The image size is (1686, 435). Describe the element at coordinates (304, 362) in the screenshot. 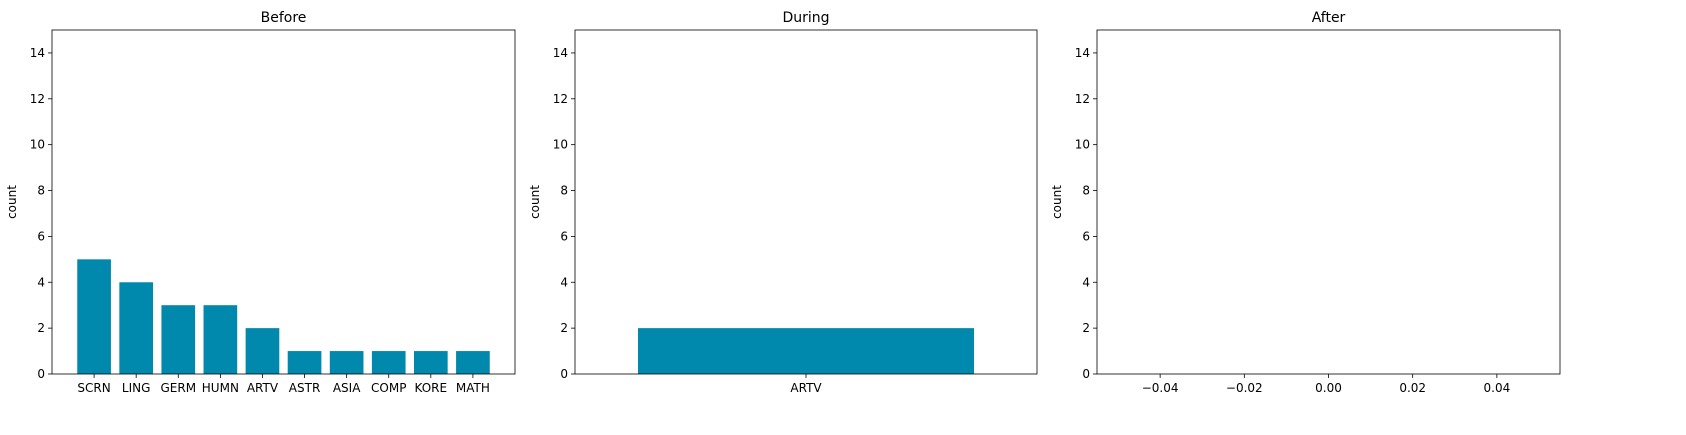

I see `bar-astr` at that location.